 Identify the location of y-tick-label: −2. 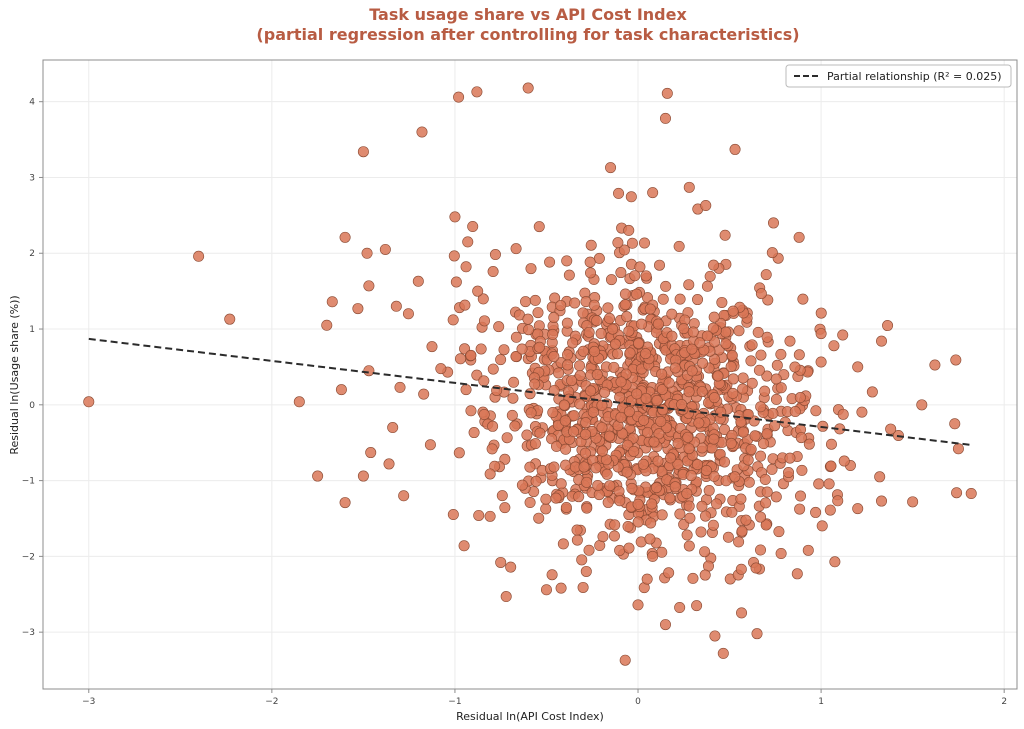
(28, 557).